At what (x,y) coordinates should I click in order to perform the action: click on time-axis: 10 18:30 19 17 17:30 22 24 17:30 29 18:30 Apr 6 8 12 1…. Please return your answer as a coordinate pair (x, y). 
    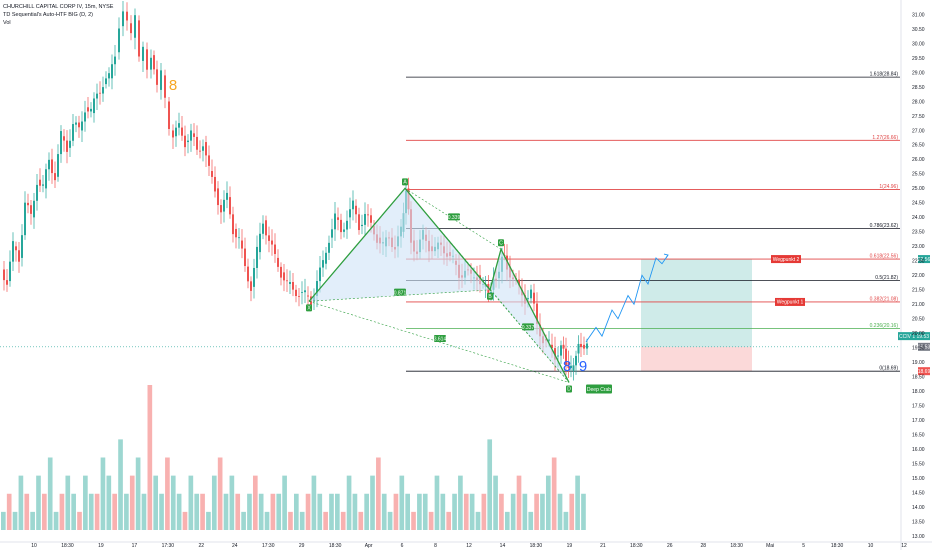
    Looking at the image, I should click on (469, 546).